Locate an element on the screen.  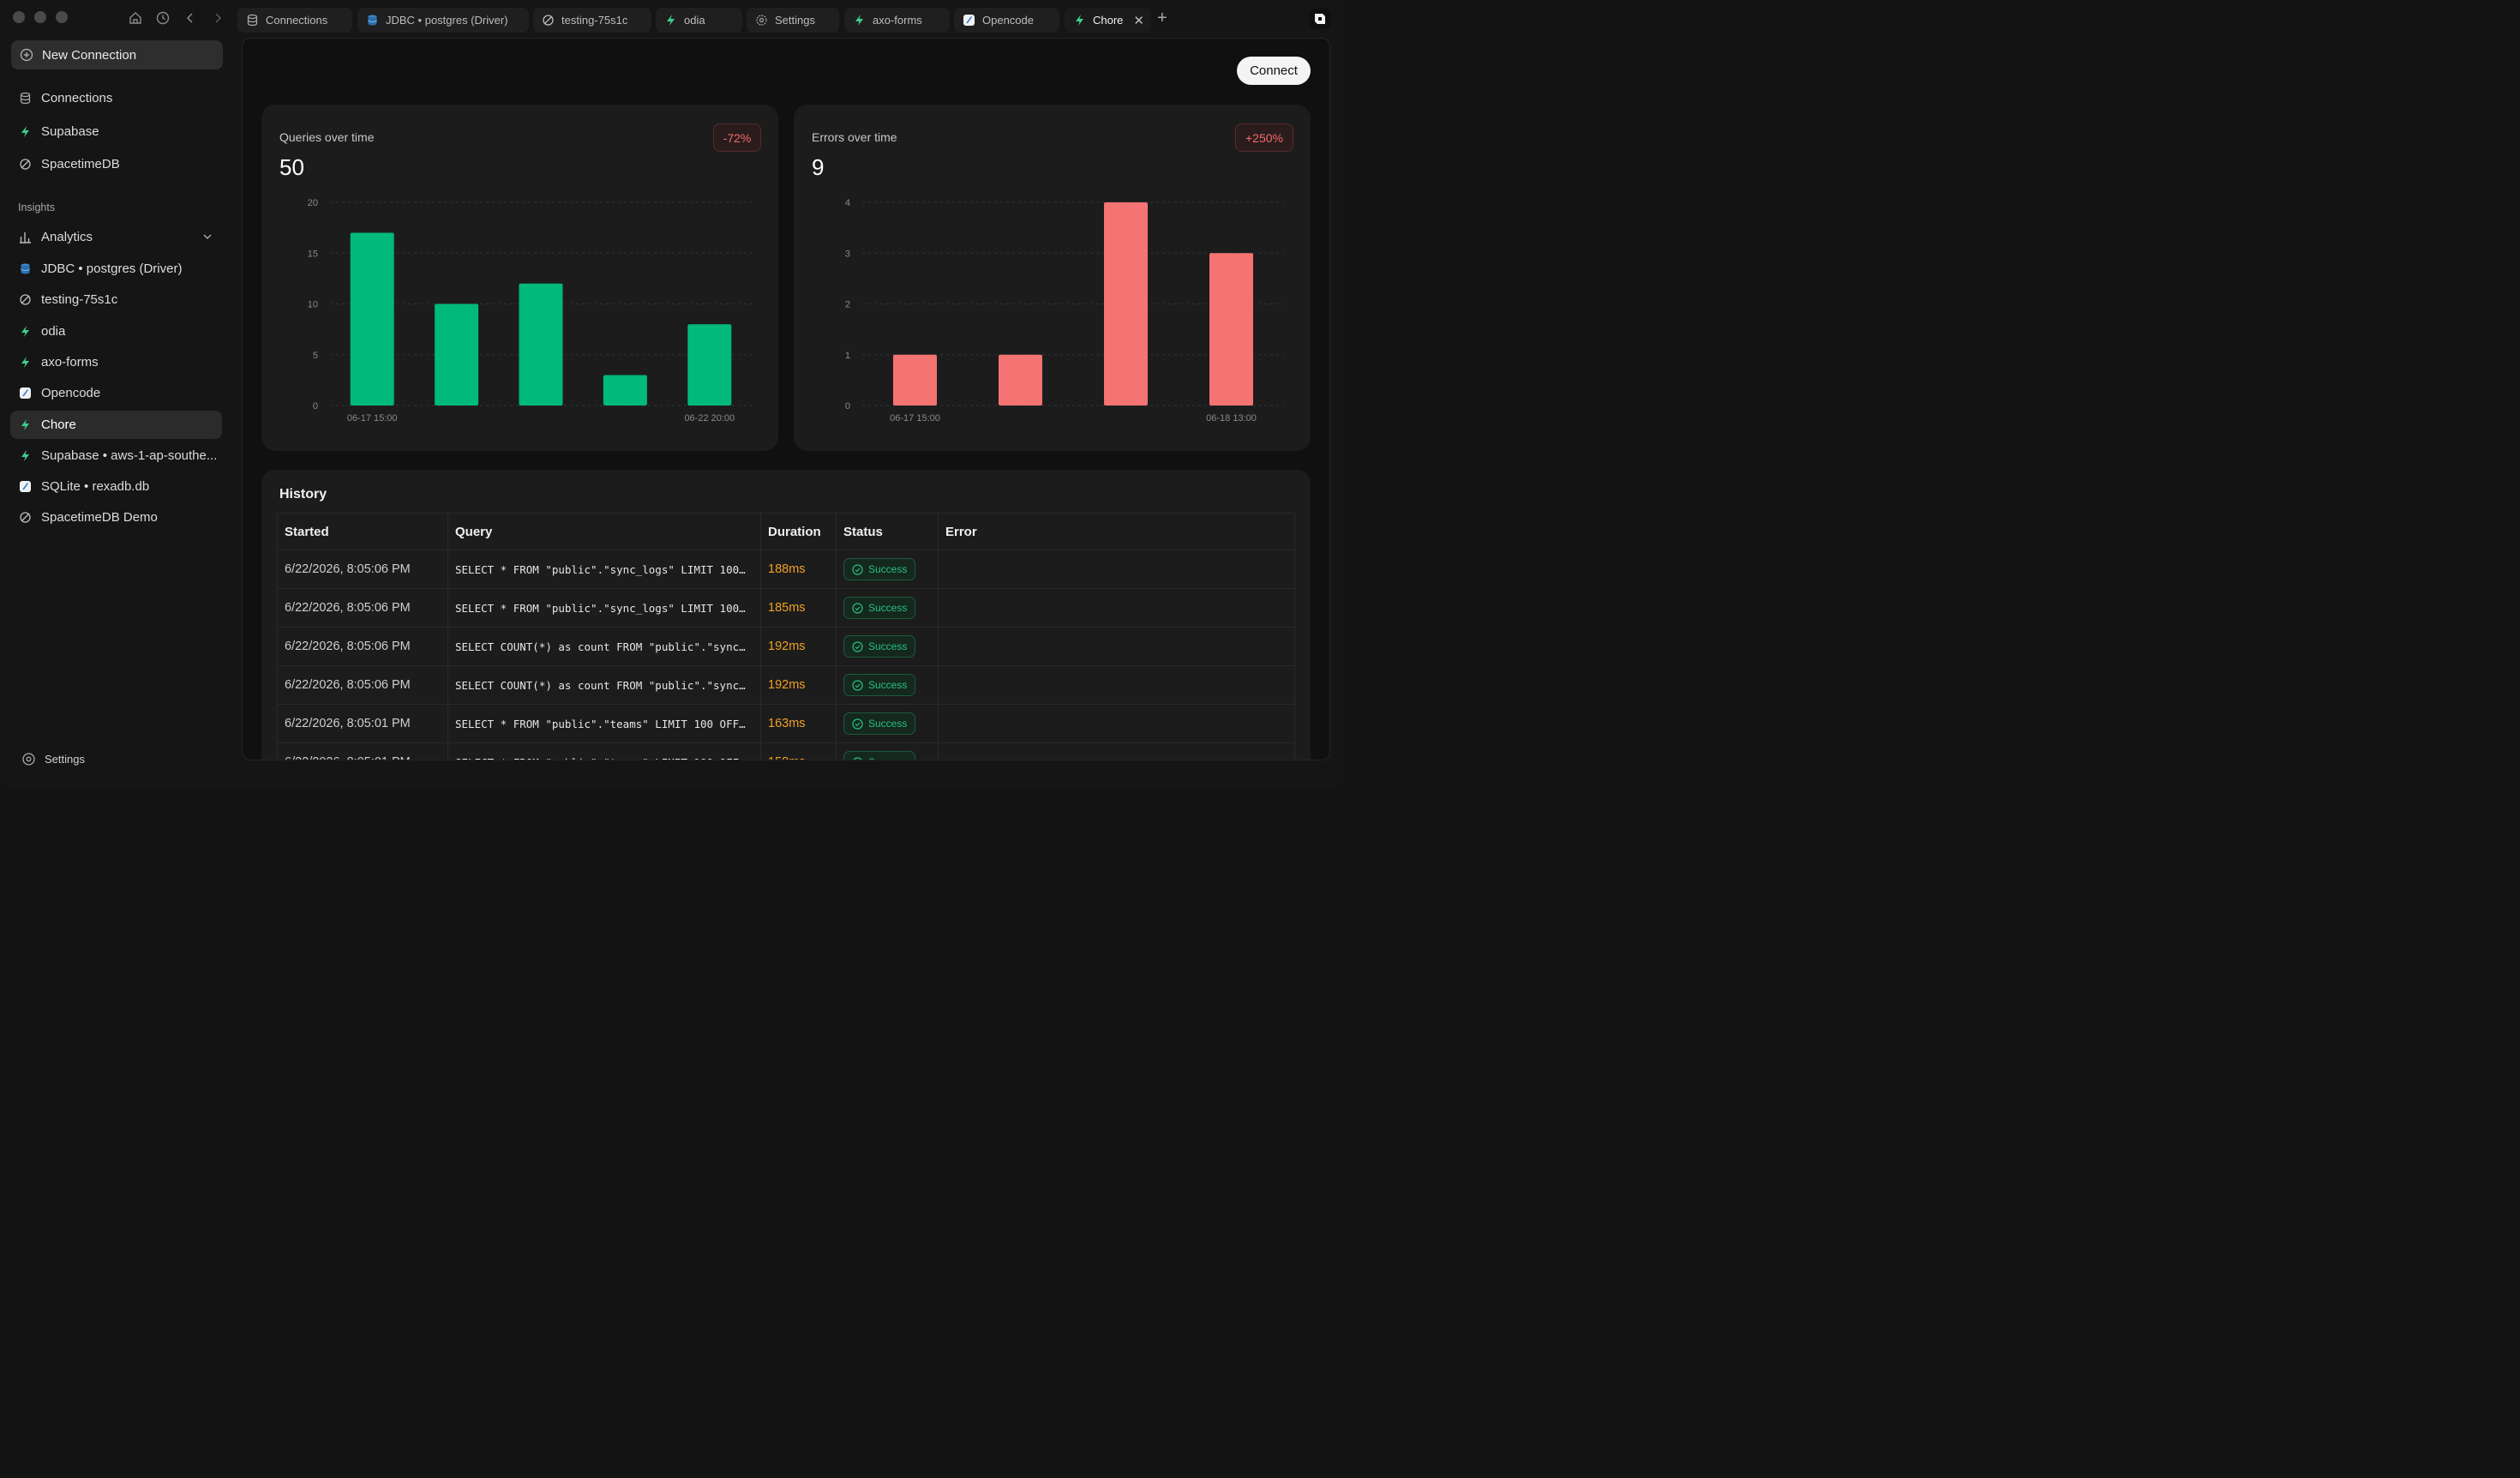
tab-label: Chore is located at coordinates (1108, 20).